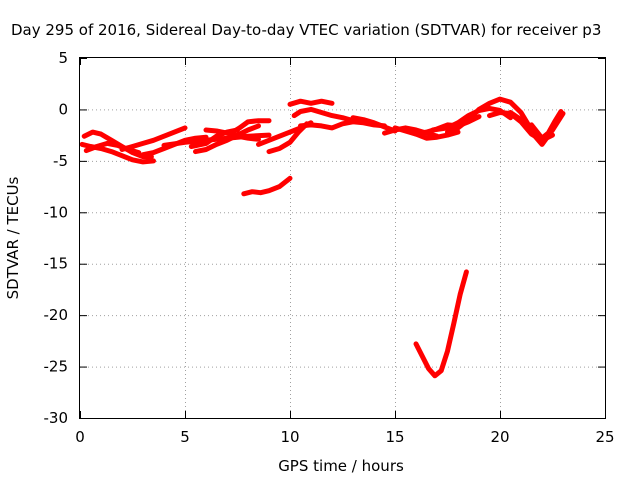 Image resolution: width=640 pixels, height=480 pixels. Describe the element at coordinates (63, 109) in the screenshot. I see `y-tick-label: 0` at that location.